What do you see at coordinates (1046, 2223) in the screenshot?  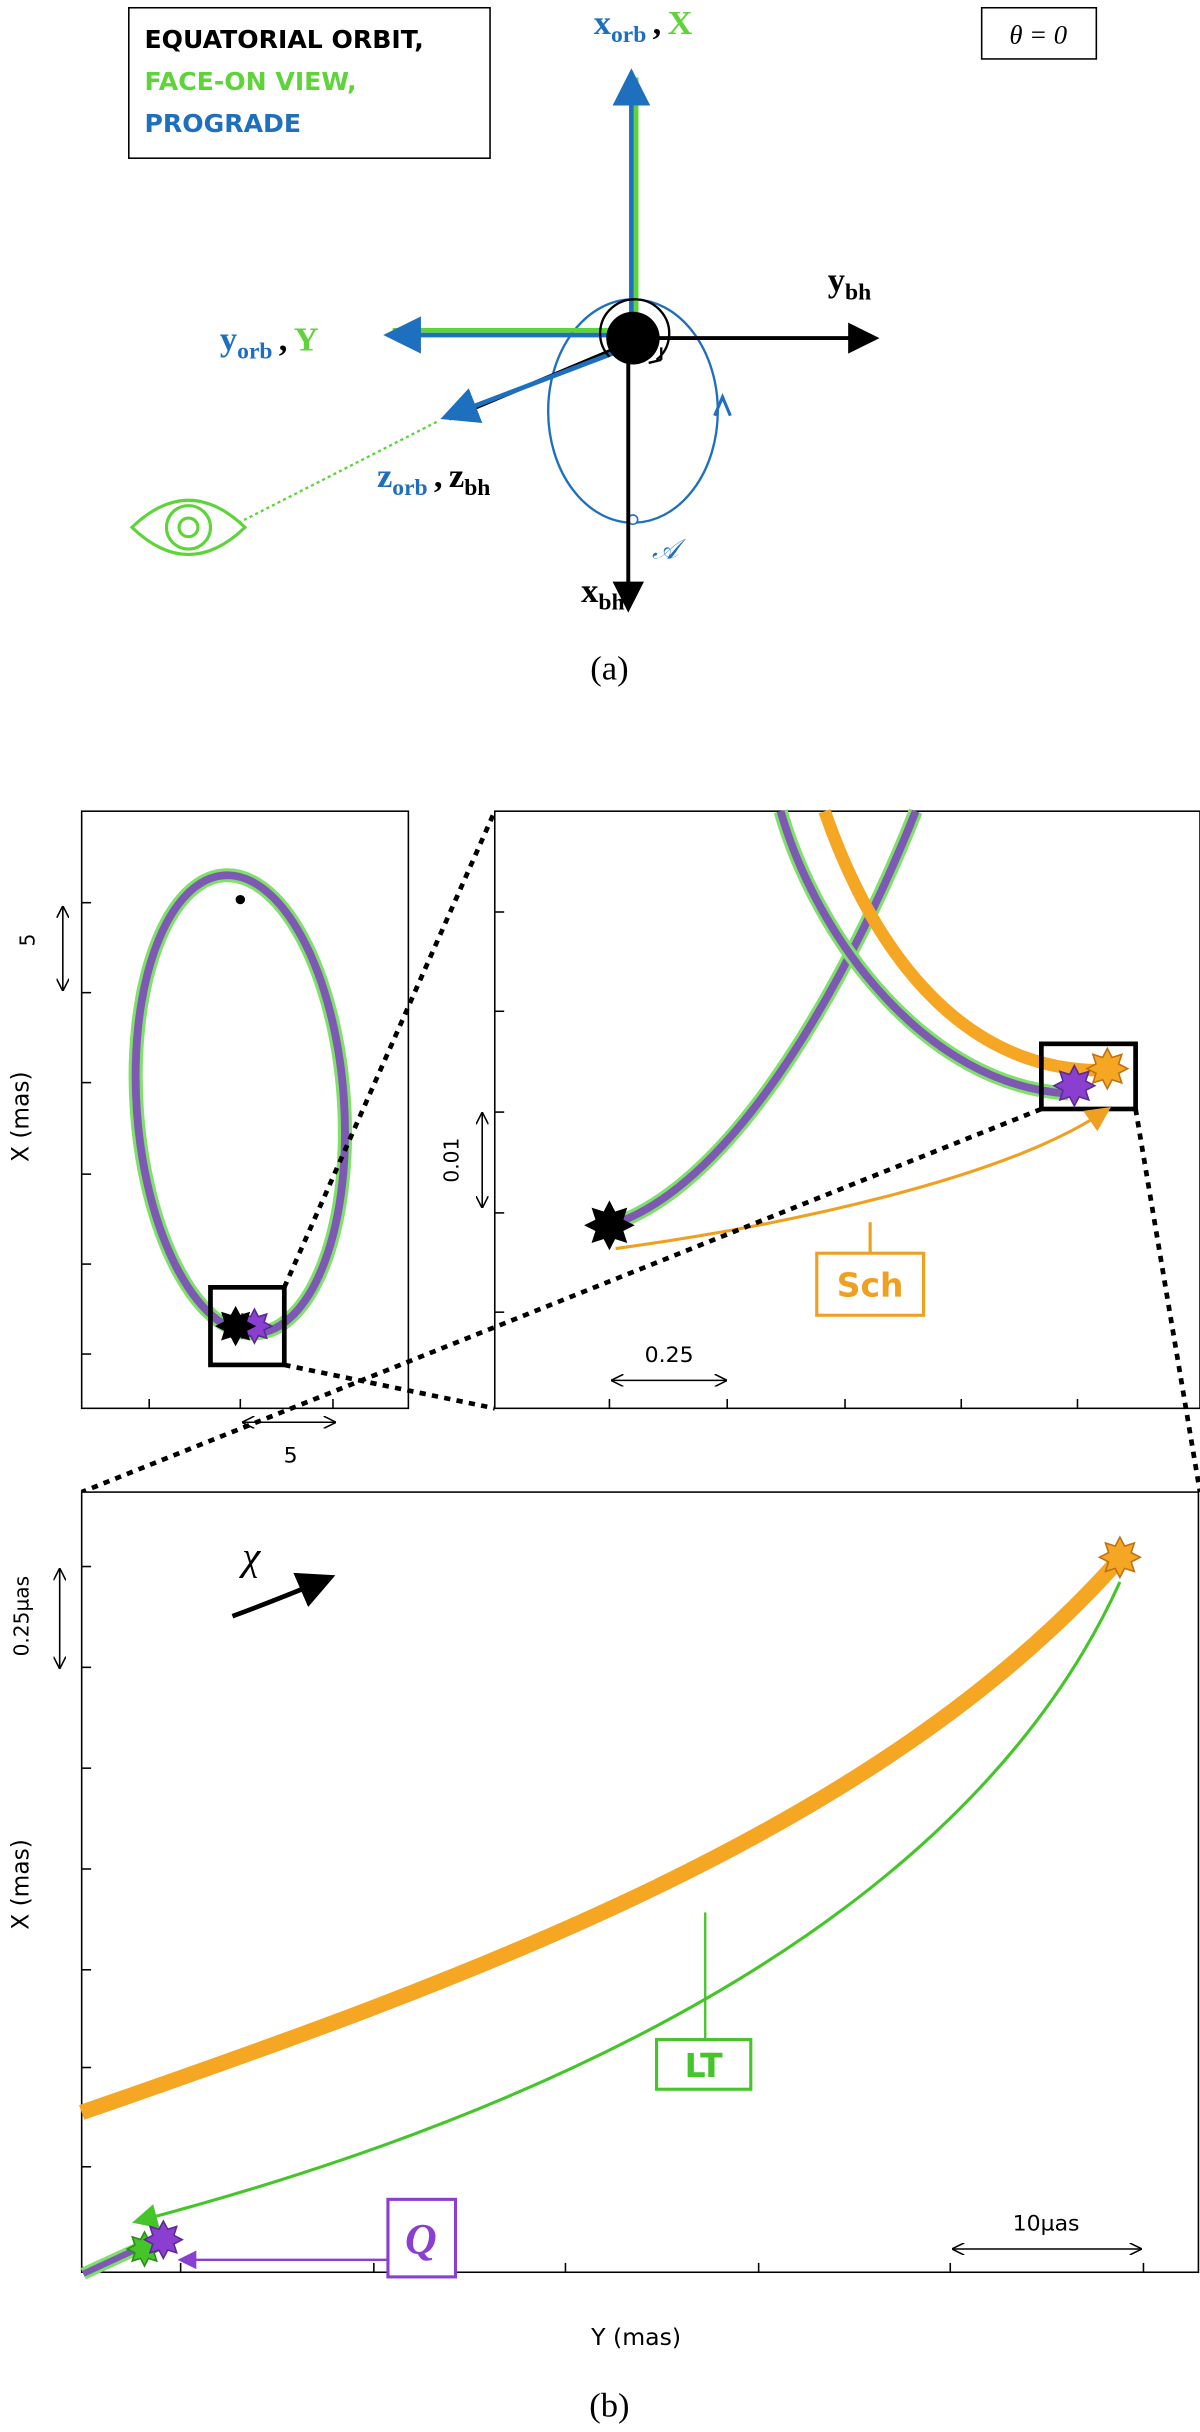 I see `scale-label: 10µas` at bounding box center [1046, 2223].